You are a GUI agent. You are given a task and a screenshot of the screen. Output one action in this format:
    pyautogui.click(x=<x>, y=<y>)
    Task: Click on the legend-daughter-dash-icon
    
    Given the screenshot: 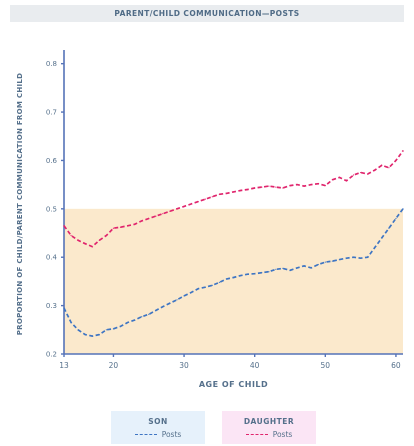 What is the action you would take?
    pyautogui.click(x=256, y=434)
    